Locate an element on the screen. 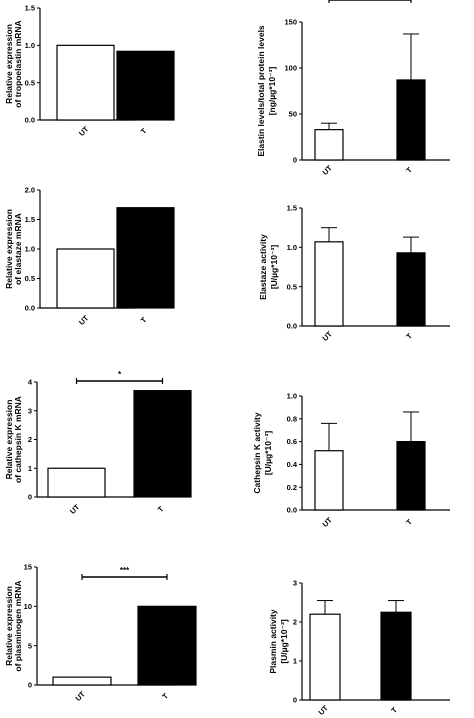 The width and height of the screenshot is (474, 718). chart-panel-8: 0 1 2 3 UT T Plasmin activity [U/µg*10⁻³] is located at coordinates (359, 648).